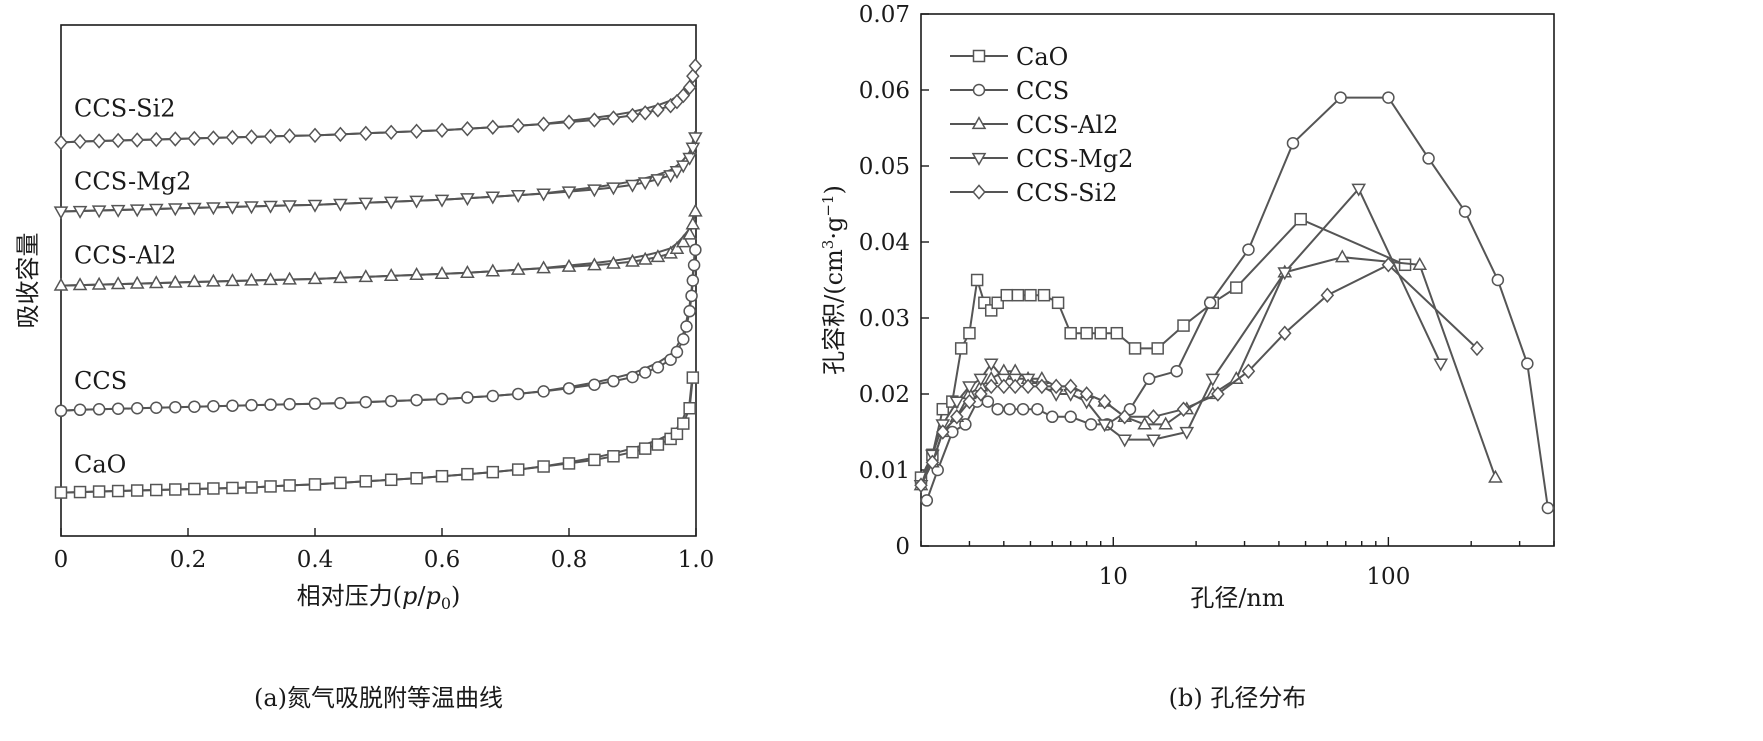 The width and height of the screenshot is (1763, 741). What do you see at coordinates (828, 206) in the screenshot?
I see `chart-b-y-axis-title-part: −1` at bounding box center [828, 206].